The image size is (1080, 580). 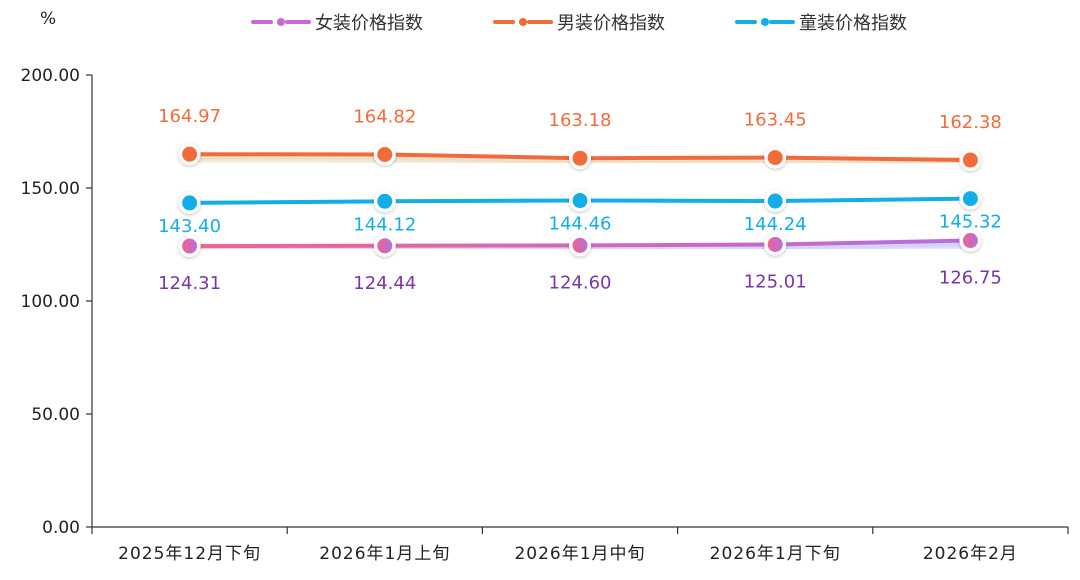 I want to click on data-label: 124.31, so click(x=189, y=283).